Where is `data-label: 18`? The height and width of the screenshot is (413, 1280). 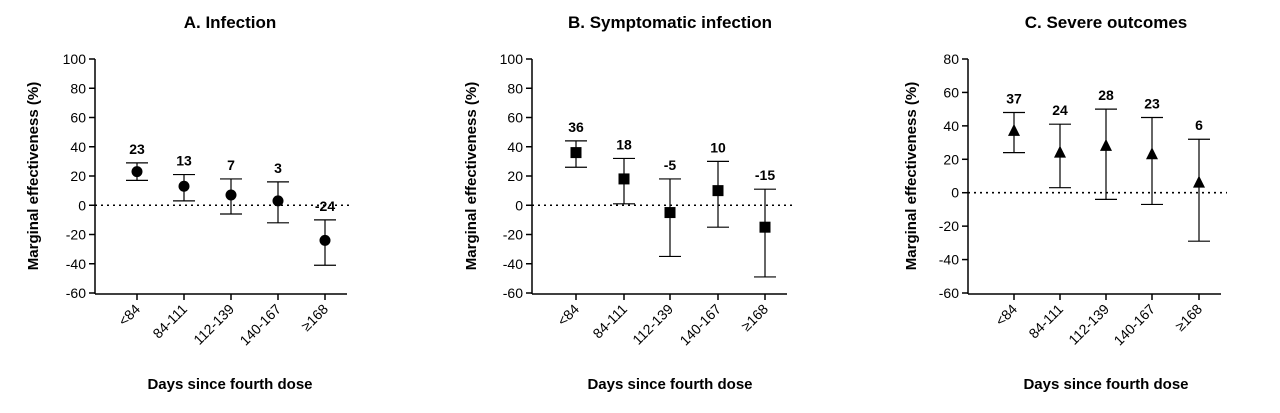
data-label: 18 is located at coordinates (624, 144).